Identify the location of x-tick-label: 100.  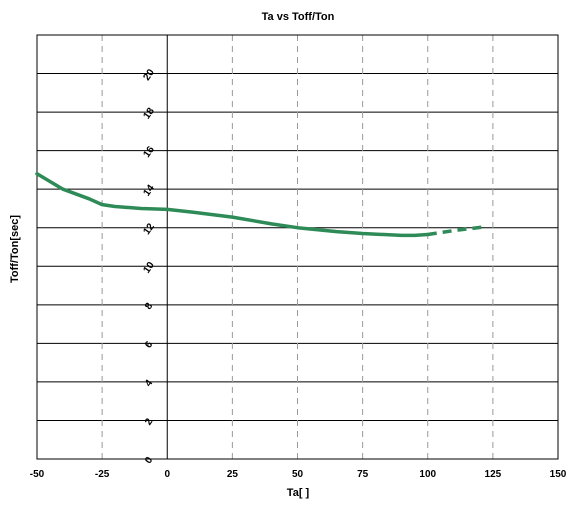
(427, 474).